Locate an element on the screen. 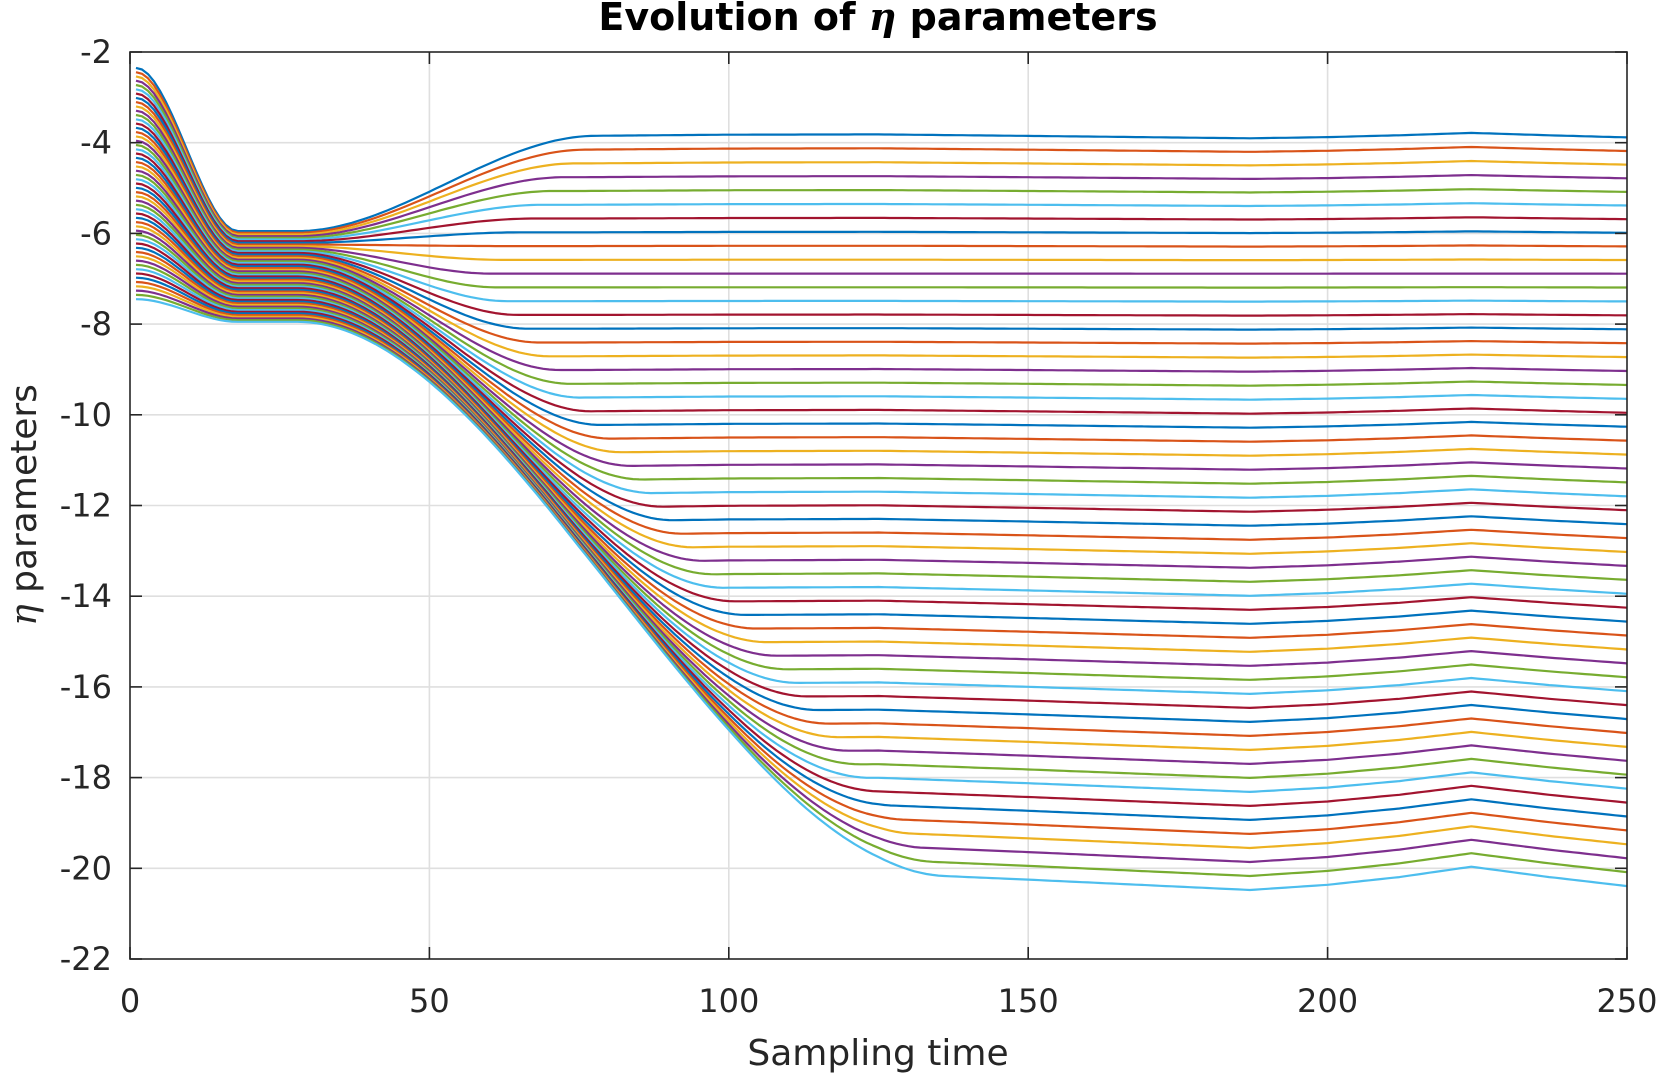  y-axis-label: η parameters is located at coordinates (24, 505).